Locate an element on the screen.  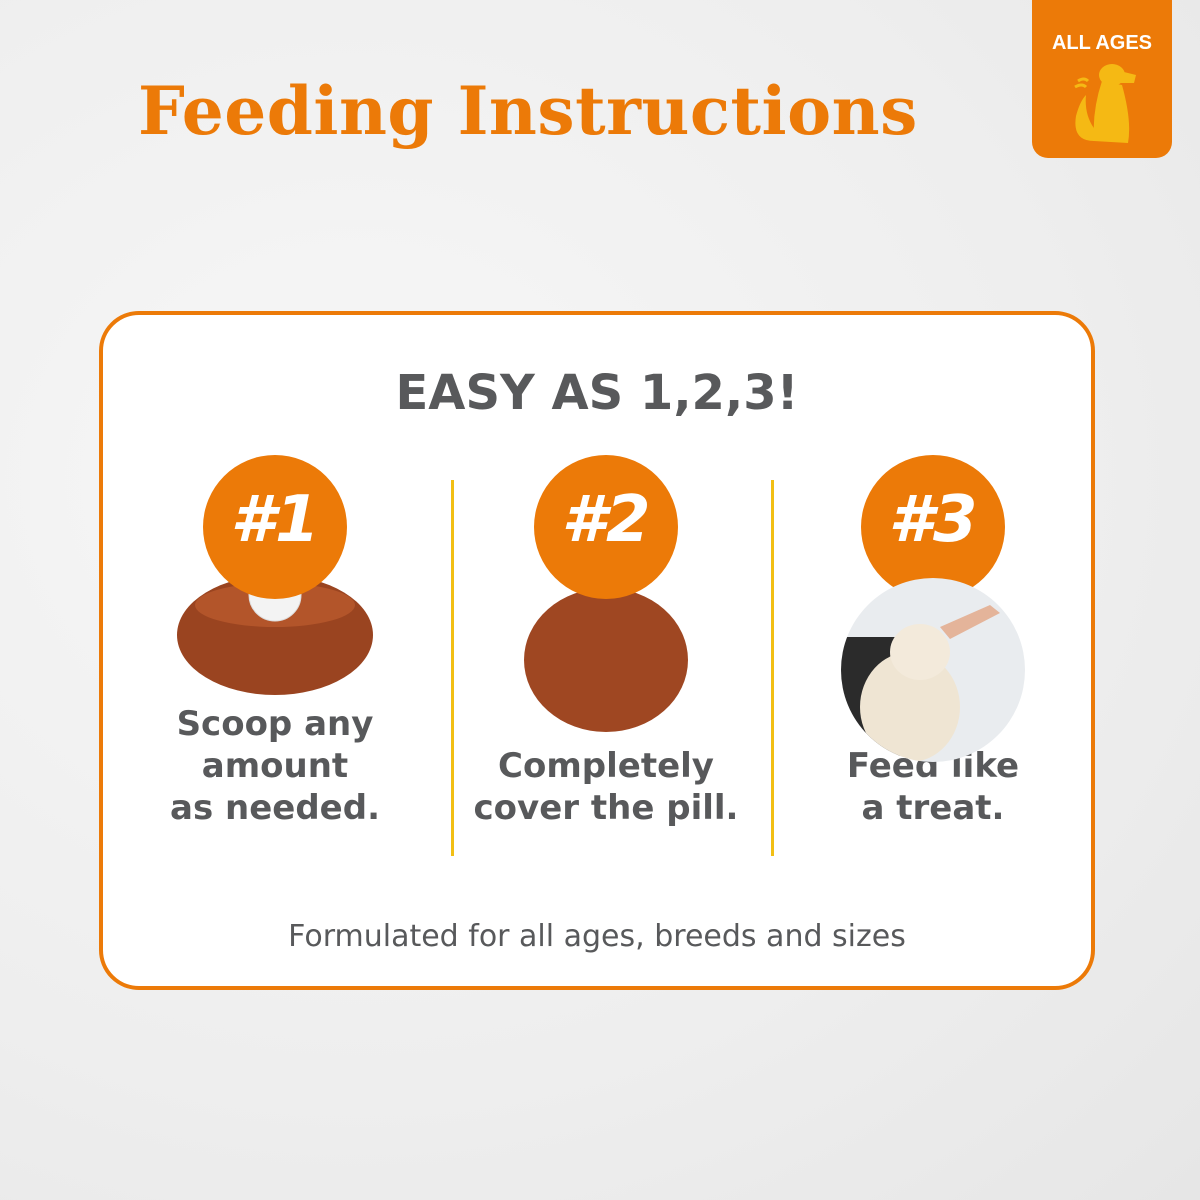
step-number-badge: #3 is located at coordinates (933, 527).